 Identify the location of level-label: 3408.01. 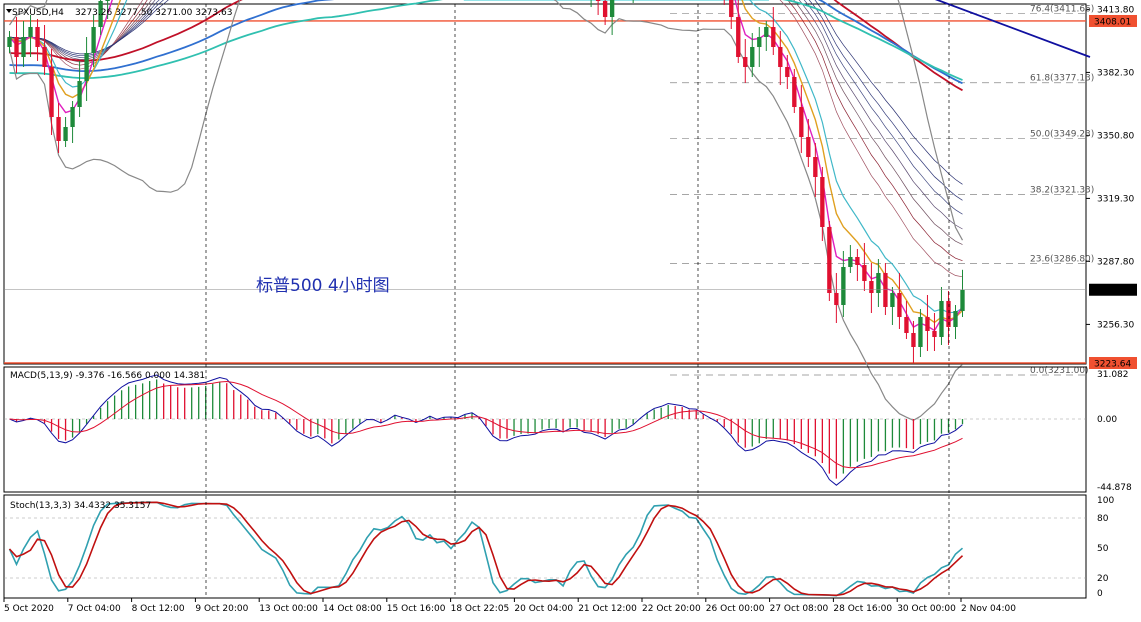
(1112, 22).